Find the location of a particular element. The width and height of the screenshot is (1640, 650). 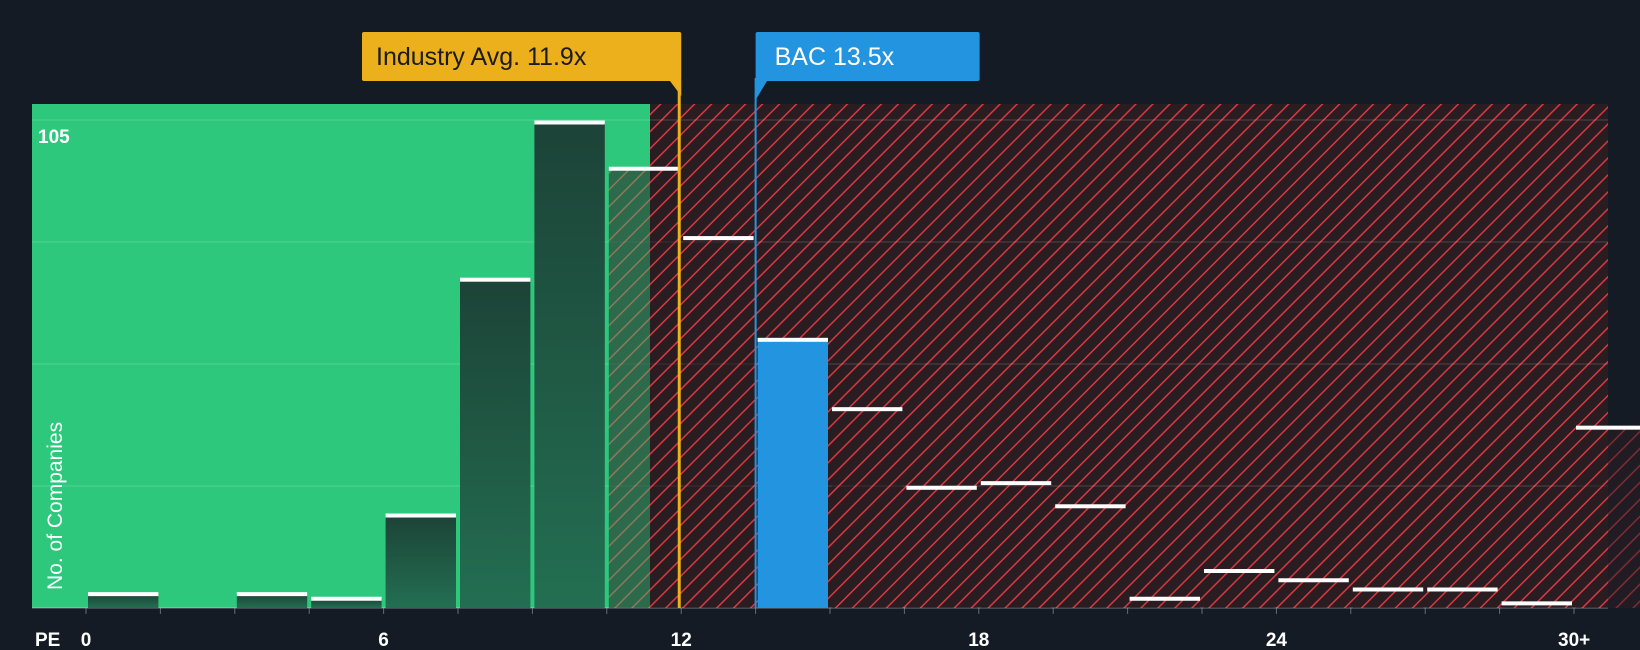

x-tick-label: 6 is located at coordinates (383, 640).